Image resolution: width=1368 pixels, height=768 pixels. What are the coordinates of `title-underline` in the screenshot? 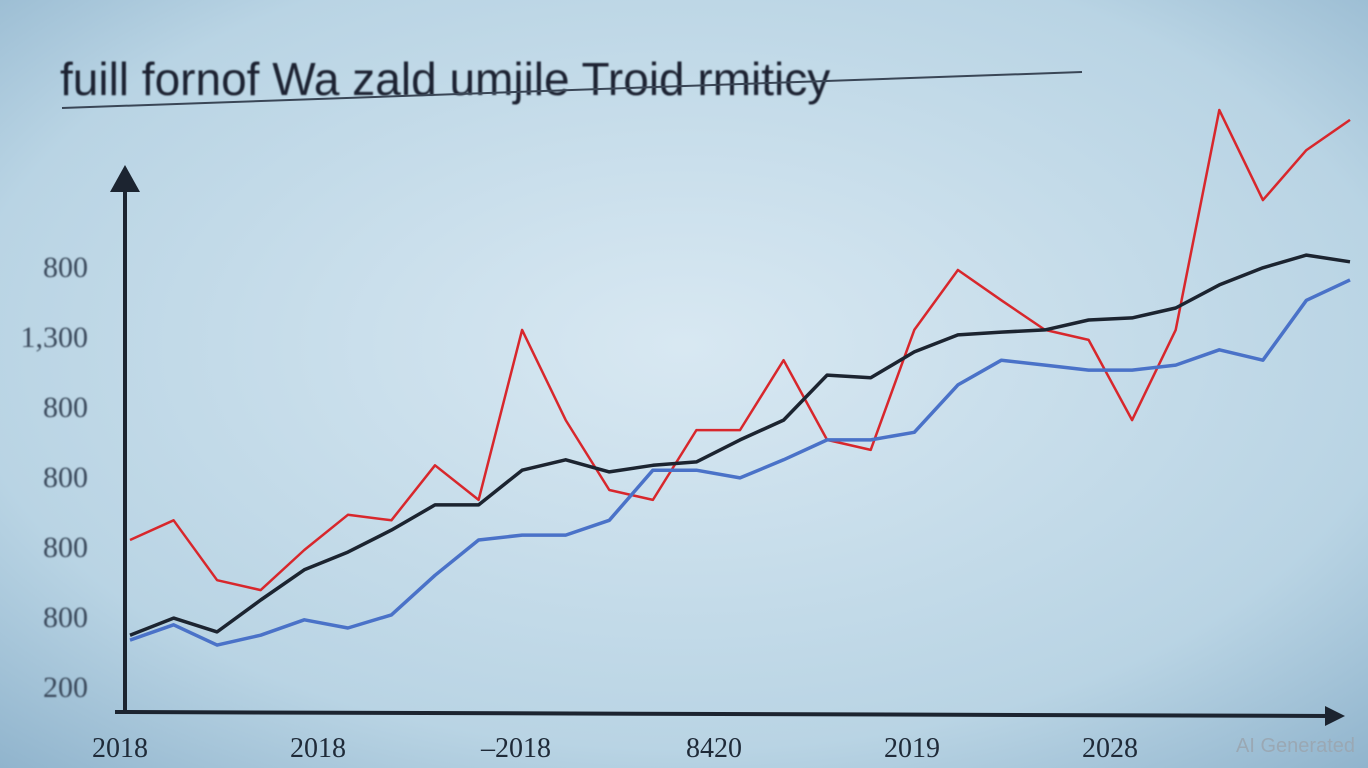 It's located at (572, 90).